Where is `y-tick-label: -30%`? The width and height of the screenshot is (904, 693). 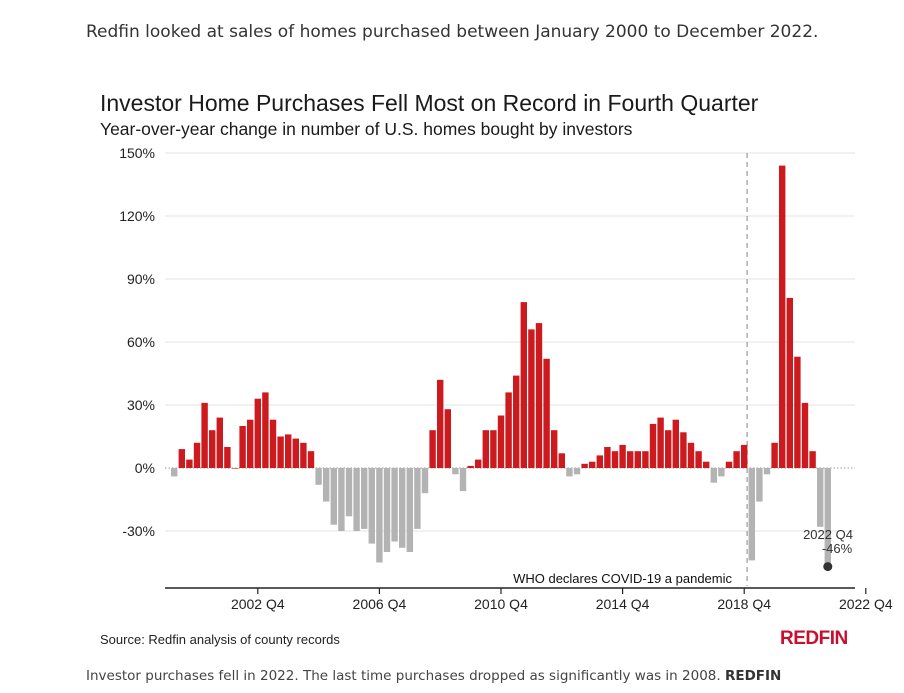 y-tick-label: -30% is located at coordinates (138, 531).